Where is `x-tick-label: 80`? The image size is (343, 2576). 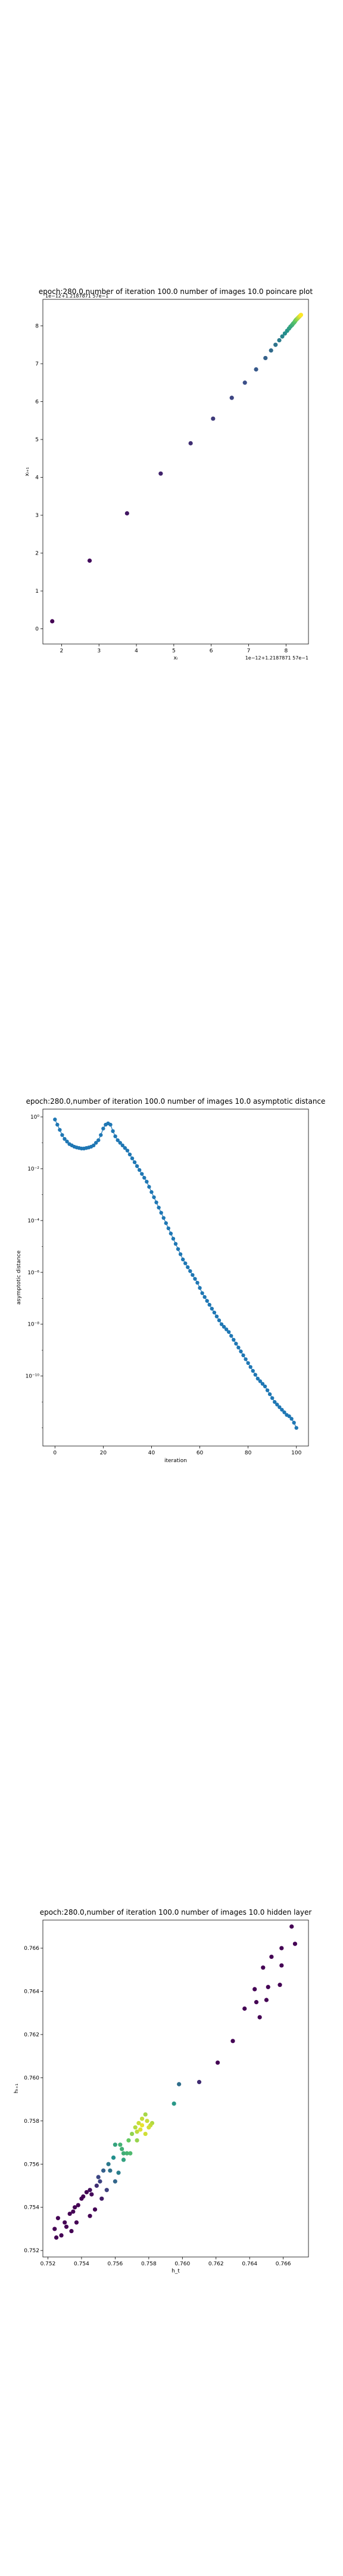
x-tick-label: 80 is located at coordinates (248, 1453).